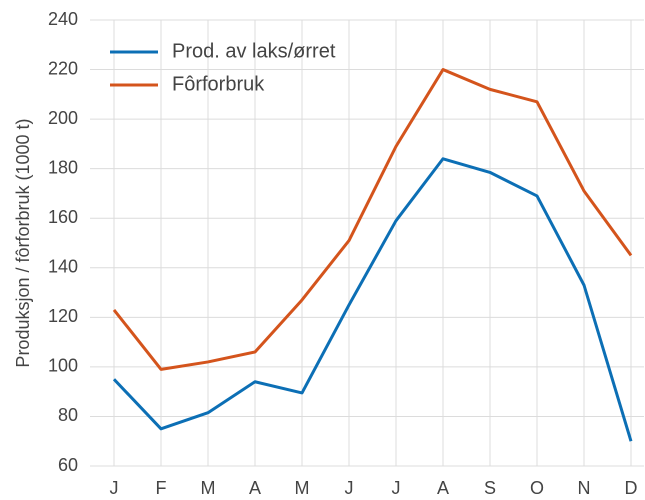 The height and width of the screenshot is (500, 645). What do you see at coordinates (68, 465) in the screenshot?
I see `y-tick-label: 60` at bounding box center [68, 465].